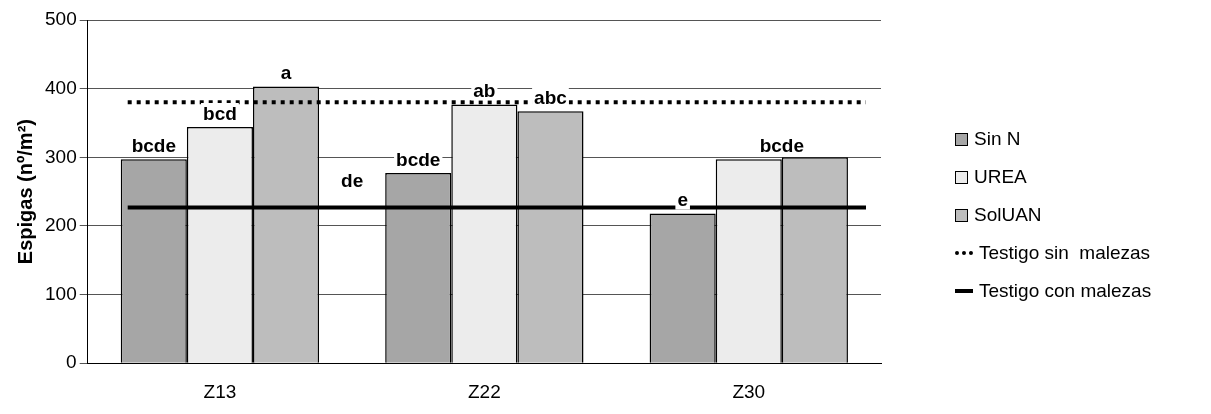  I want to click on y-tick-label: 200, so click(61, 225).